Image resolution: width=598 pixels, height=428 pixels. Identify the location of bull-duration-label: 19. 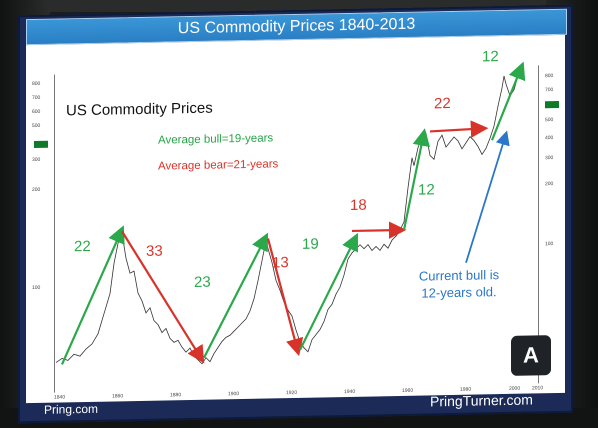
(310, 244).